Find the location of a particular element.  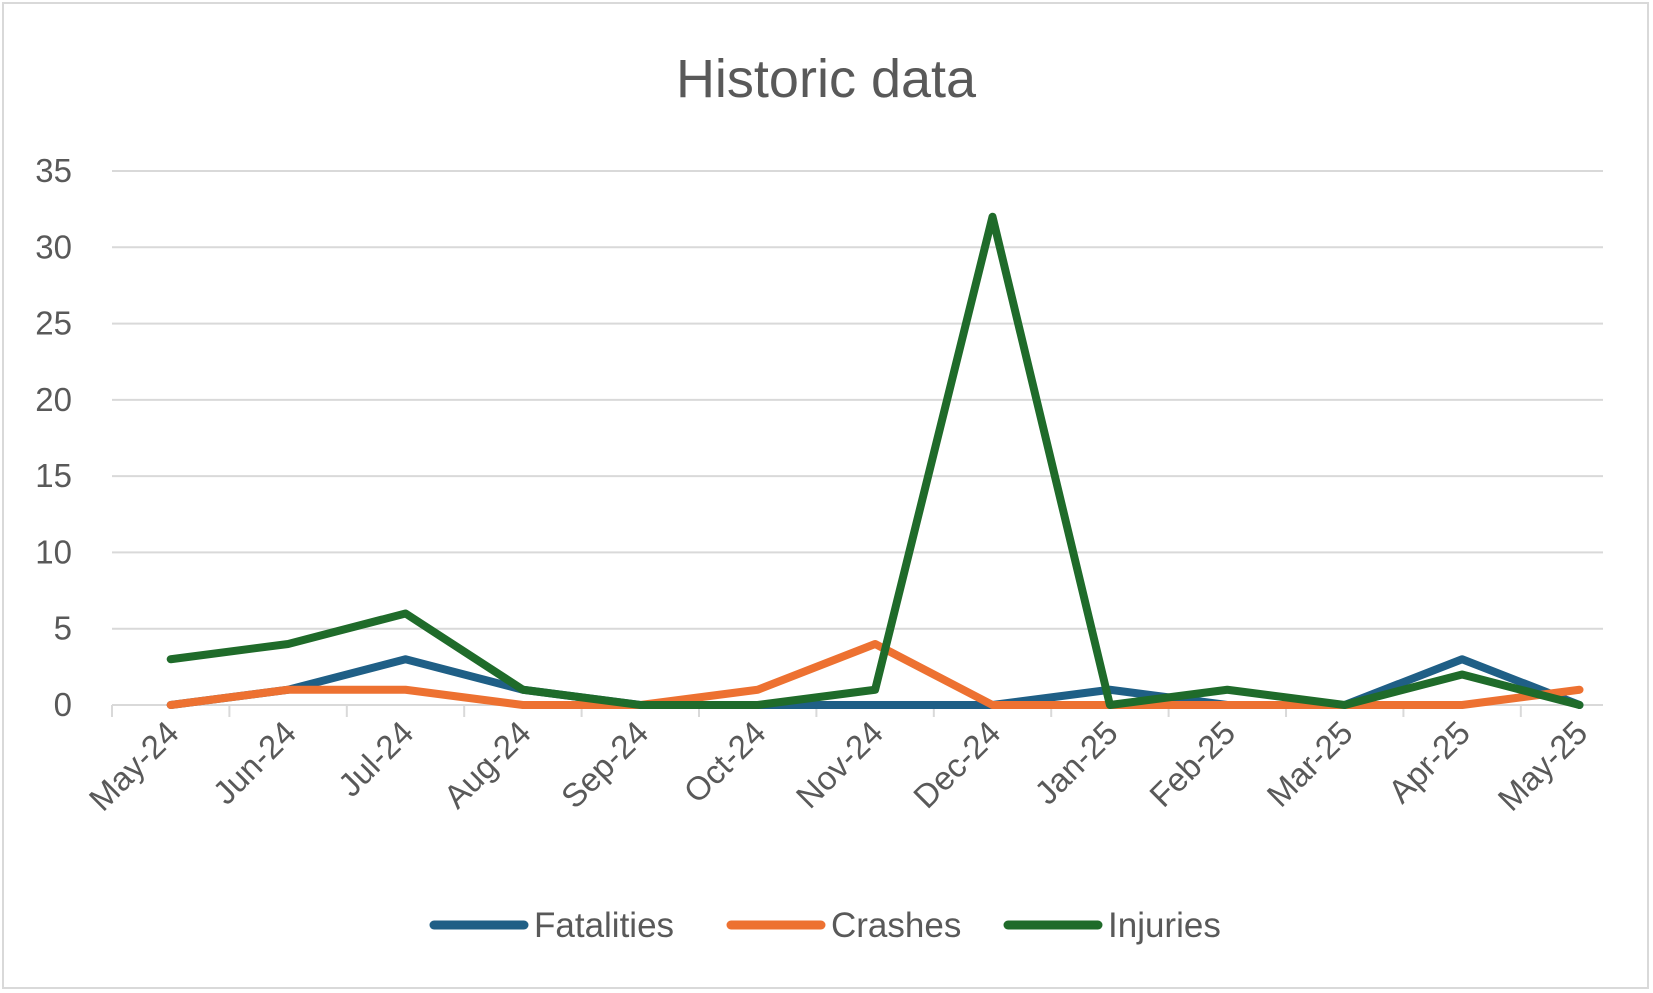

y-tick-label: 20 is located at coordinates (53, 399).